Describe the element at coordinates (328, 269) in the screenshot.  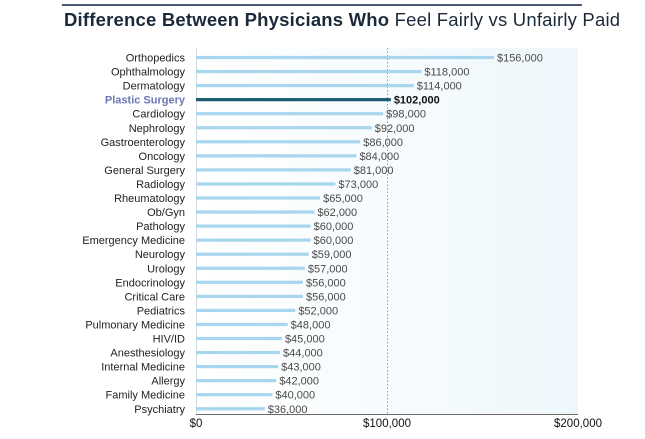
I see `value-label-15: $57,000` at that location.